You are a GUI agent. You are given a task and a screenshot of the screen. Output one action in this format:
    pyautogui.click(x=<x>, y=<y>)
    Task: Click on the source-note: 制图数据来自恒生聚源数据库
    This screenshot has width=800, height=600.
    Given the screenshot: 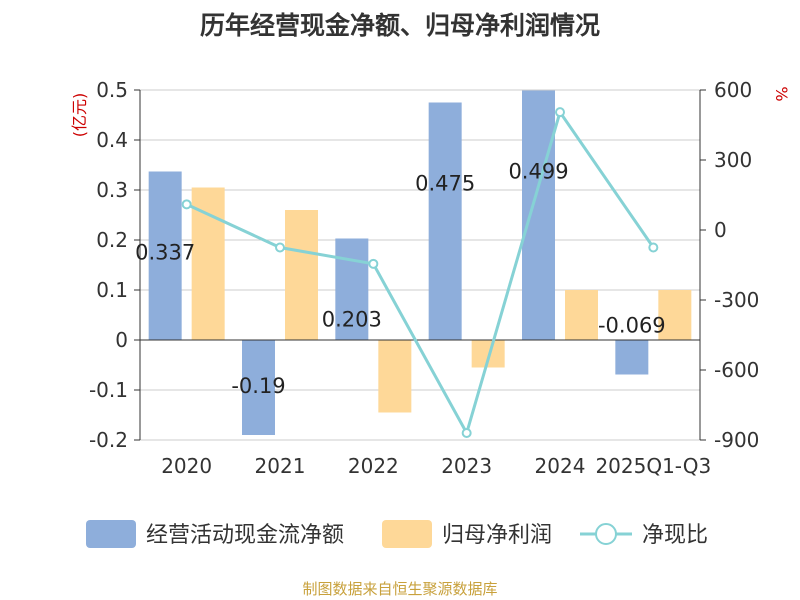 What is the action you would take?
    pyautogui.click(x=400, y=589)
    